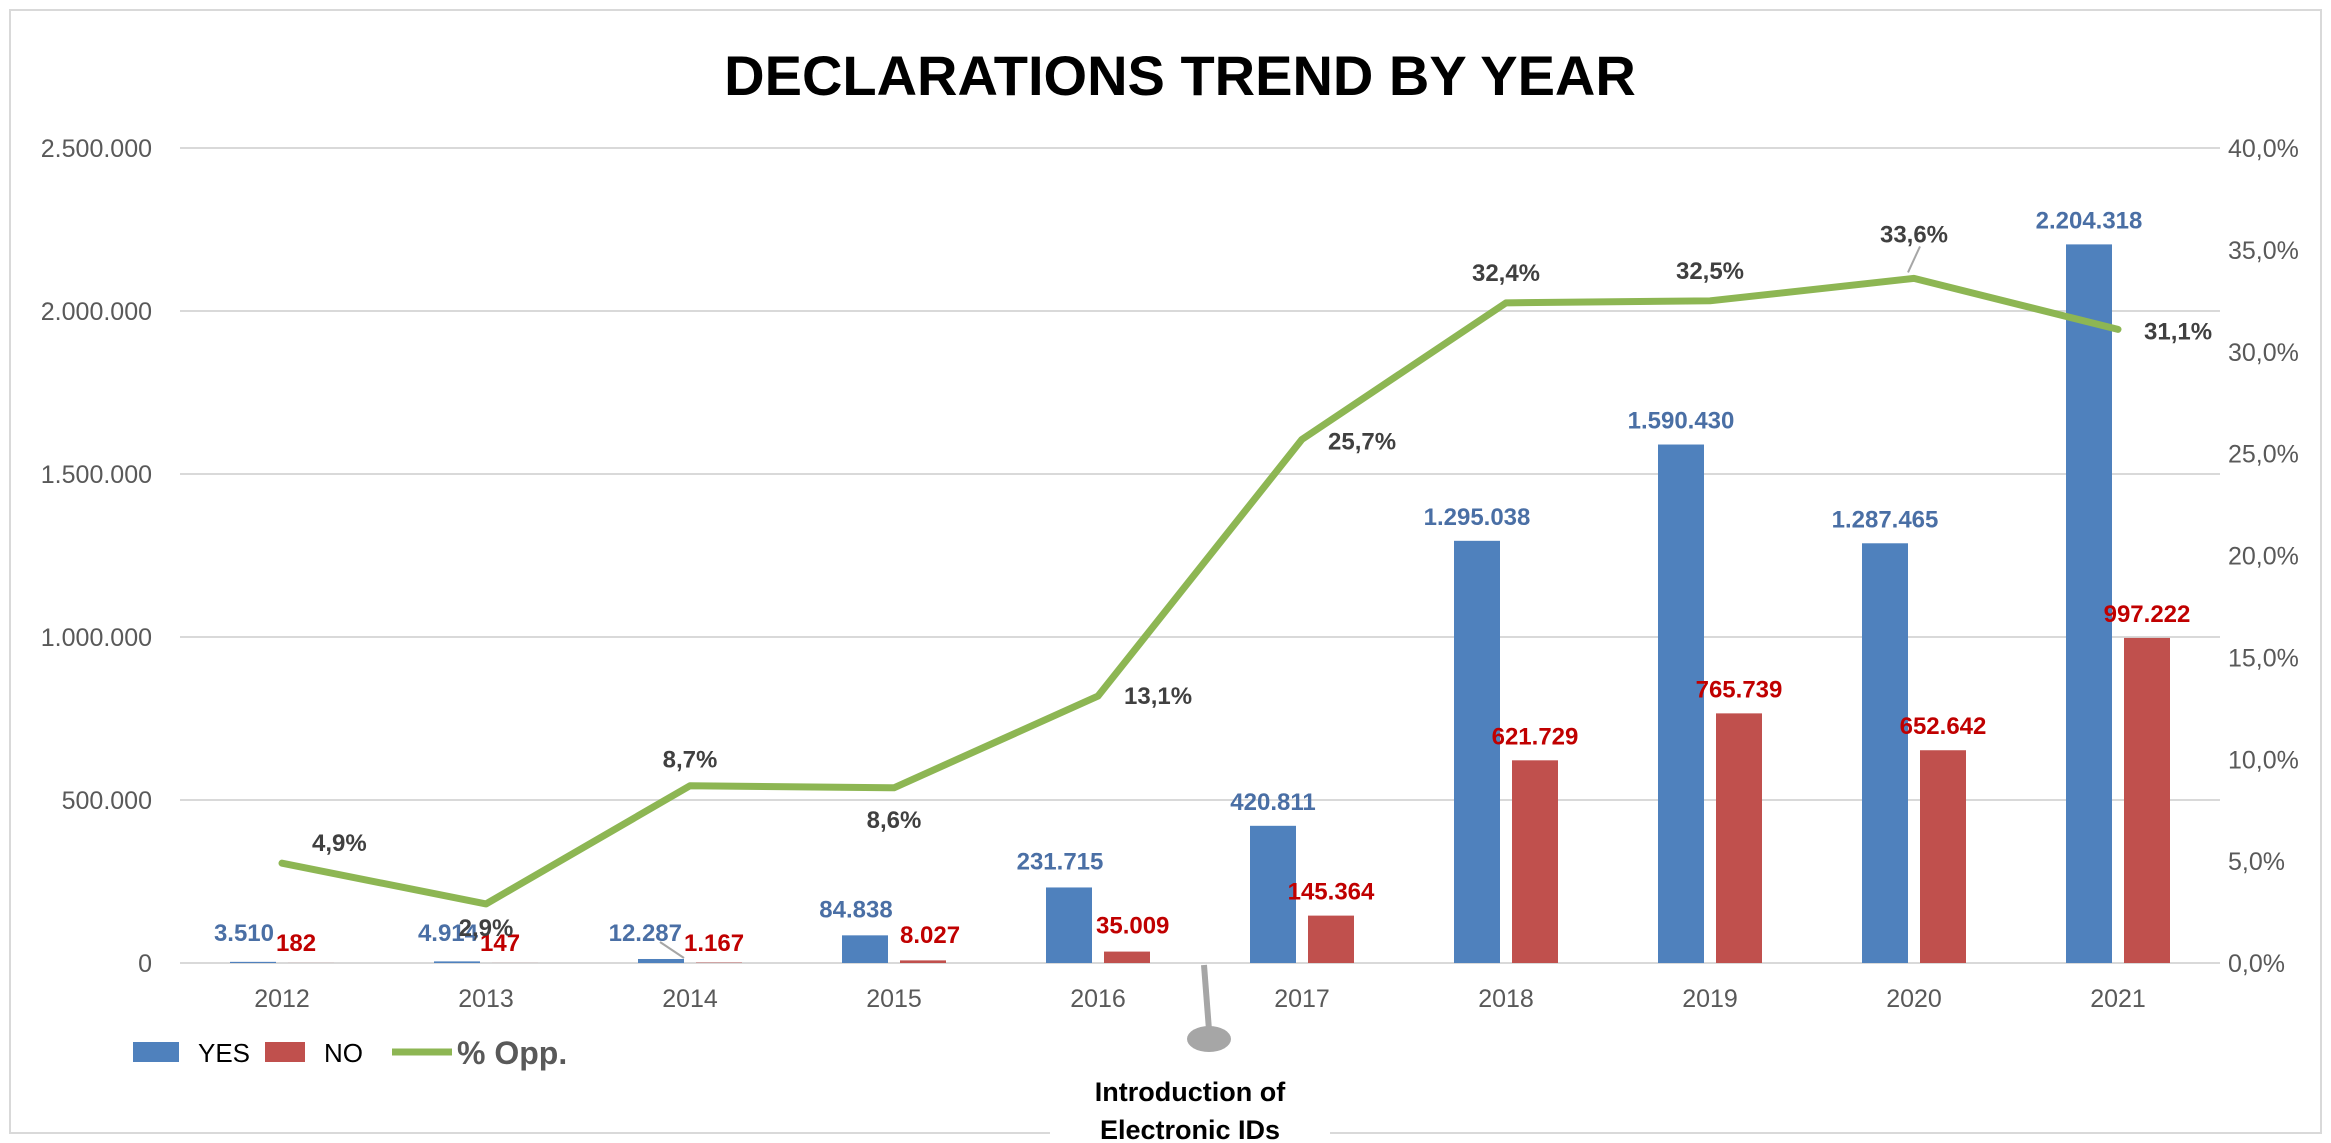 This screenshot has height=1143, width=2331. What do you see at coordinates (894, 999) in the screenshot?
I see `x-tick-label: 2015` at bounding box center [894, 999].